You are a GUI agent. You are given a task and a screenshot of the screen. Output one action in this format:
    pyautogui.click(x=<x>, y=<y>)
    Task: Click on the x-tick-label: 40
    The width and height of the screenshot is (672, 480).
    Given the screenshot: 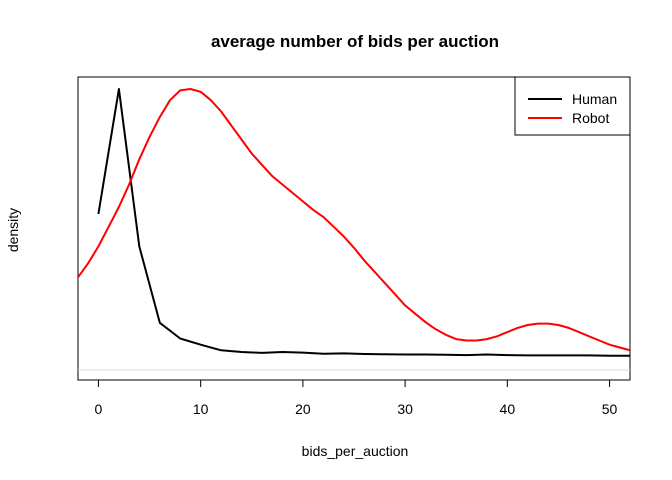 What is the action you would take?
    pyautogui.click(x=508, y=409)
    